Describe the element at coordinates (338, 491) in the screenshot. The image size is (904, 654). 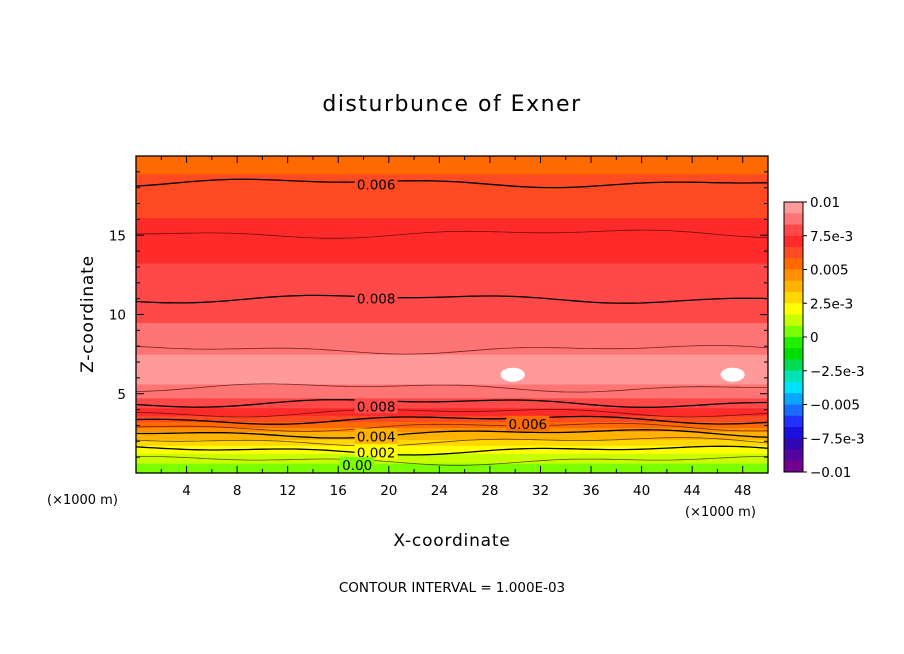
I see `x-tick-label: 16` at that location.